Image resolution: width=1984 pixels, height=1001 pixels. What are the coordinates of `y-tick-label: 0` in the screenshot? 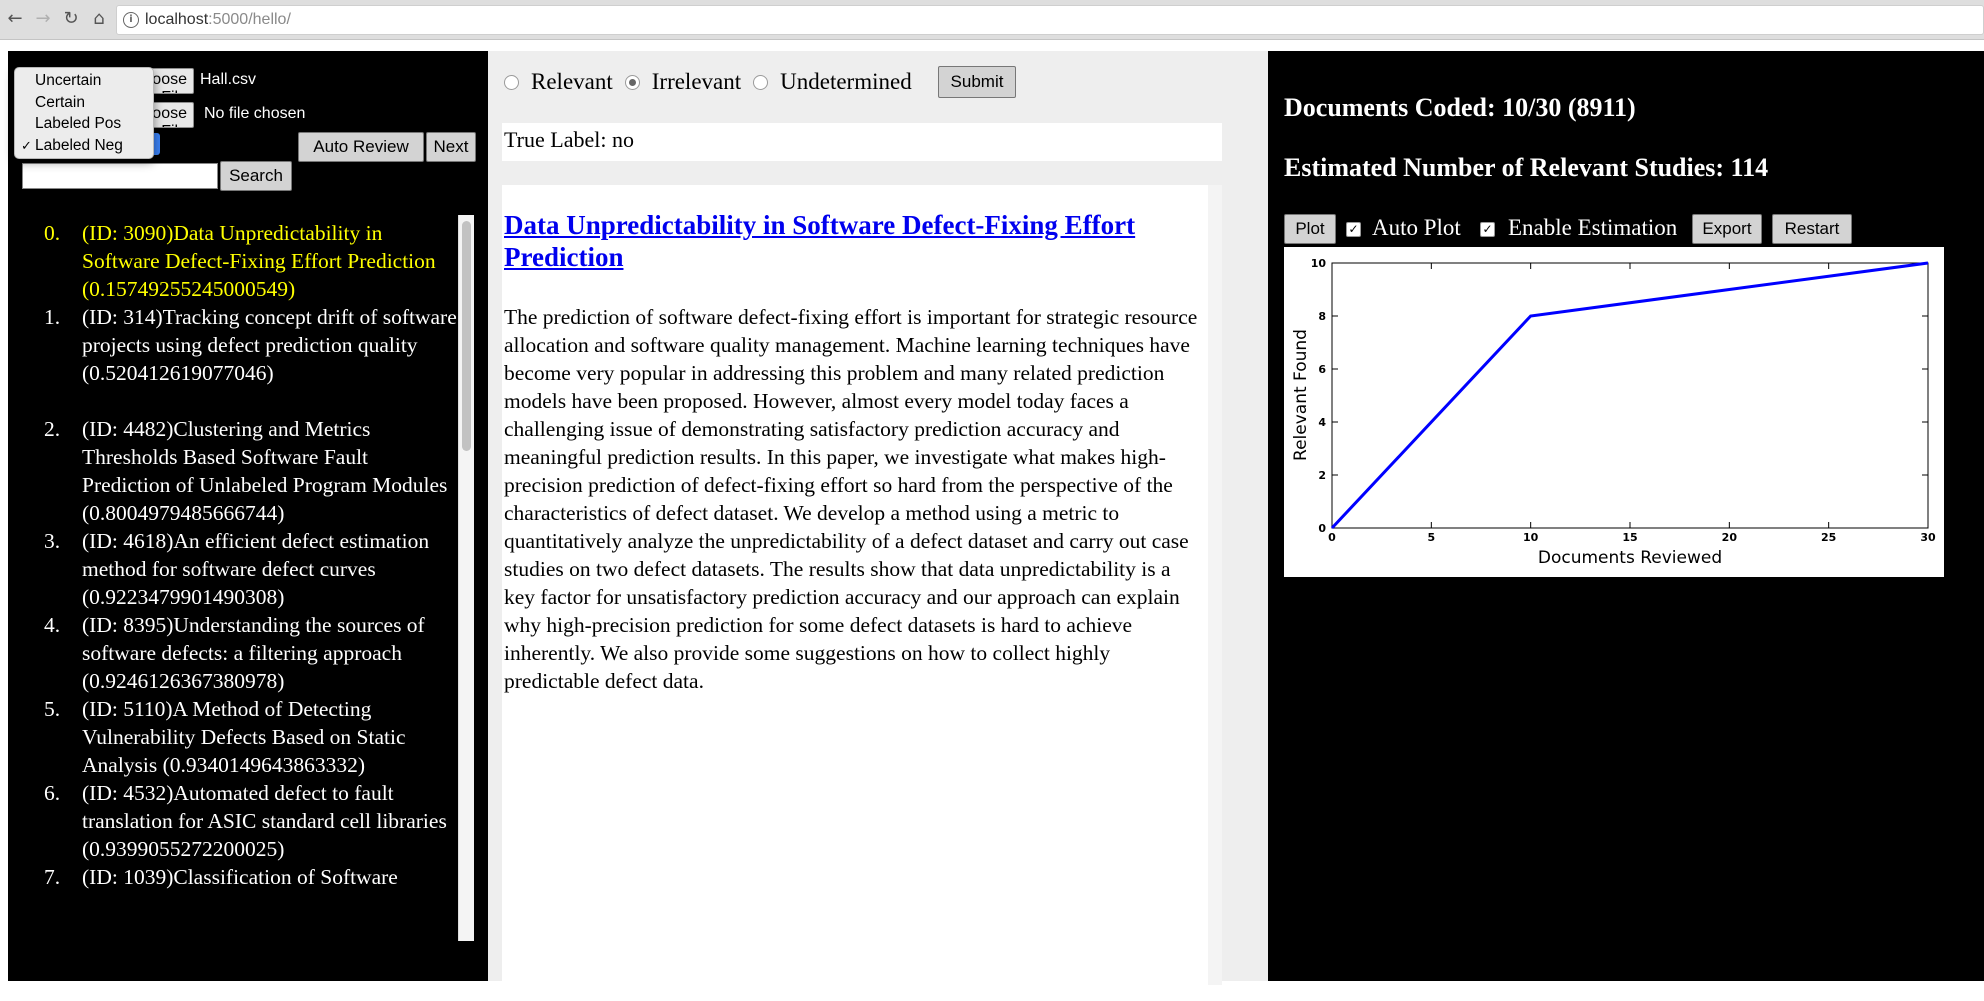 It's located at (1322, 528).